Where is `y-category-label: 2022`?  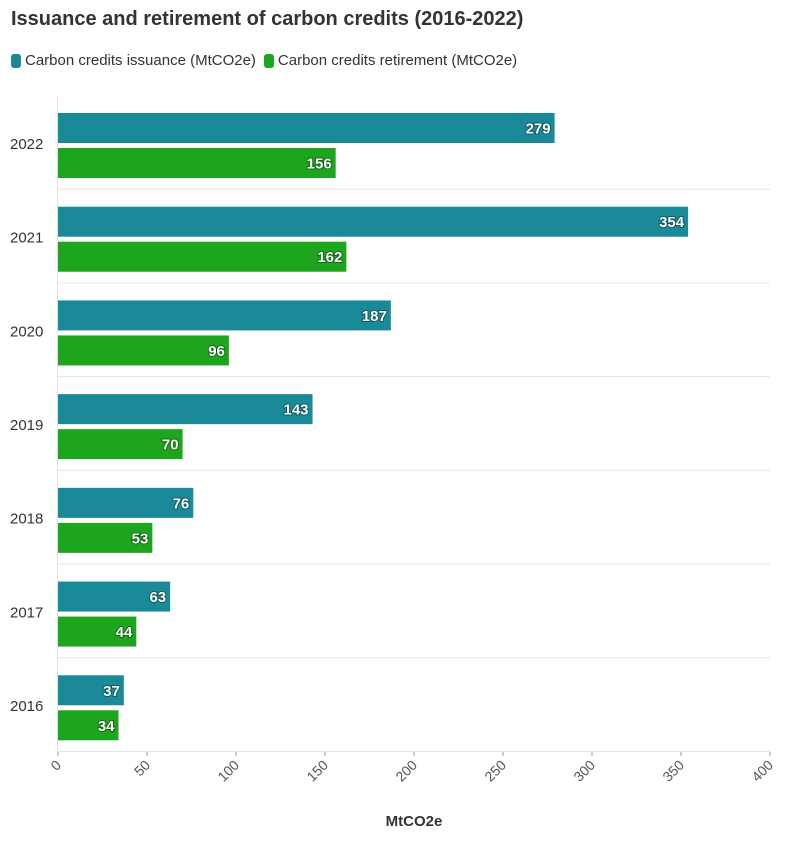 y-category-label: 2022 is located at coordinates (26, 144).